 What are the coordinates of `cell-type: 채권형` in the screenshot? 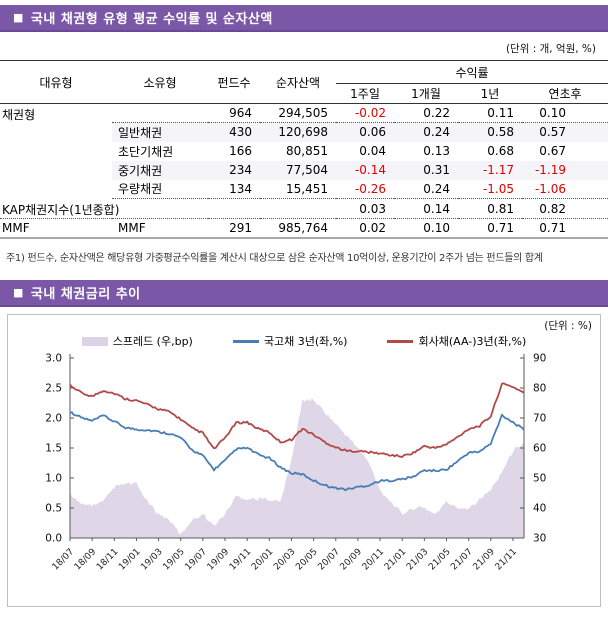 It's located at (19, 115).